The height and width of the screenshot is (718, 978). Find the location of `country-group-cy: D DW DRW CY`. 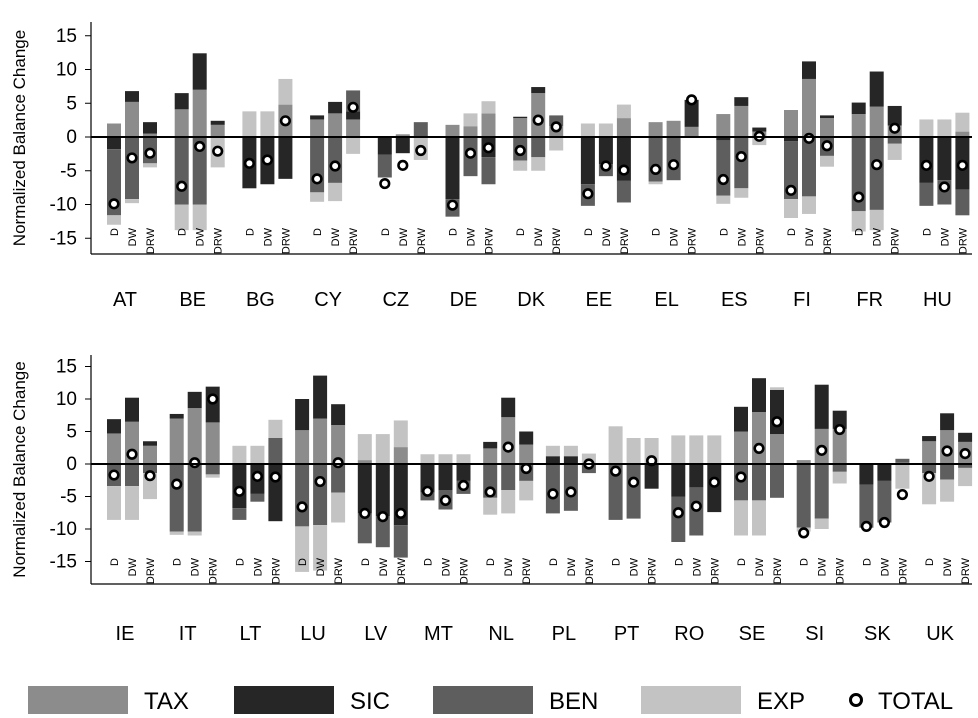

country-group-cy: D DW DRW CY is located at coordinates (335, 200).